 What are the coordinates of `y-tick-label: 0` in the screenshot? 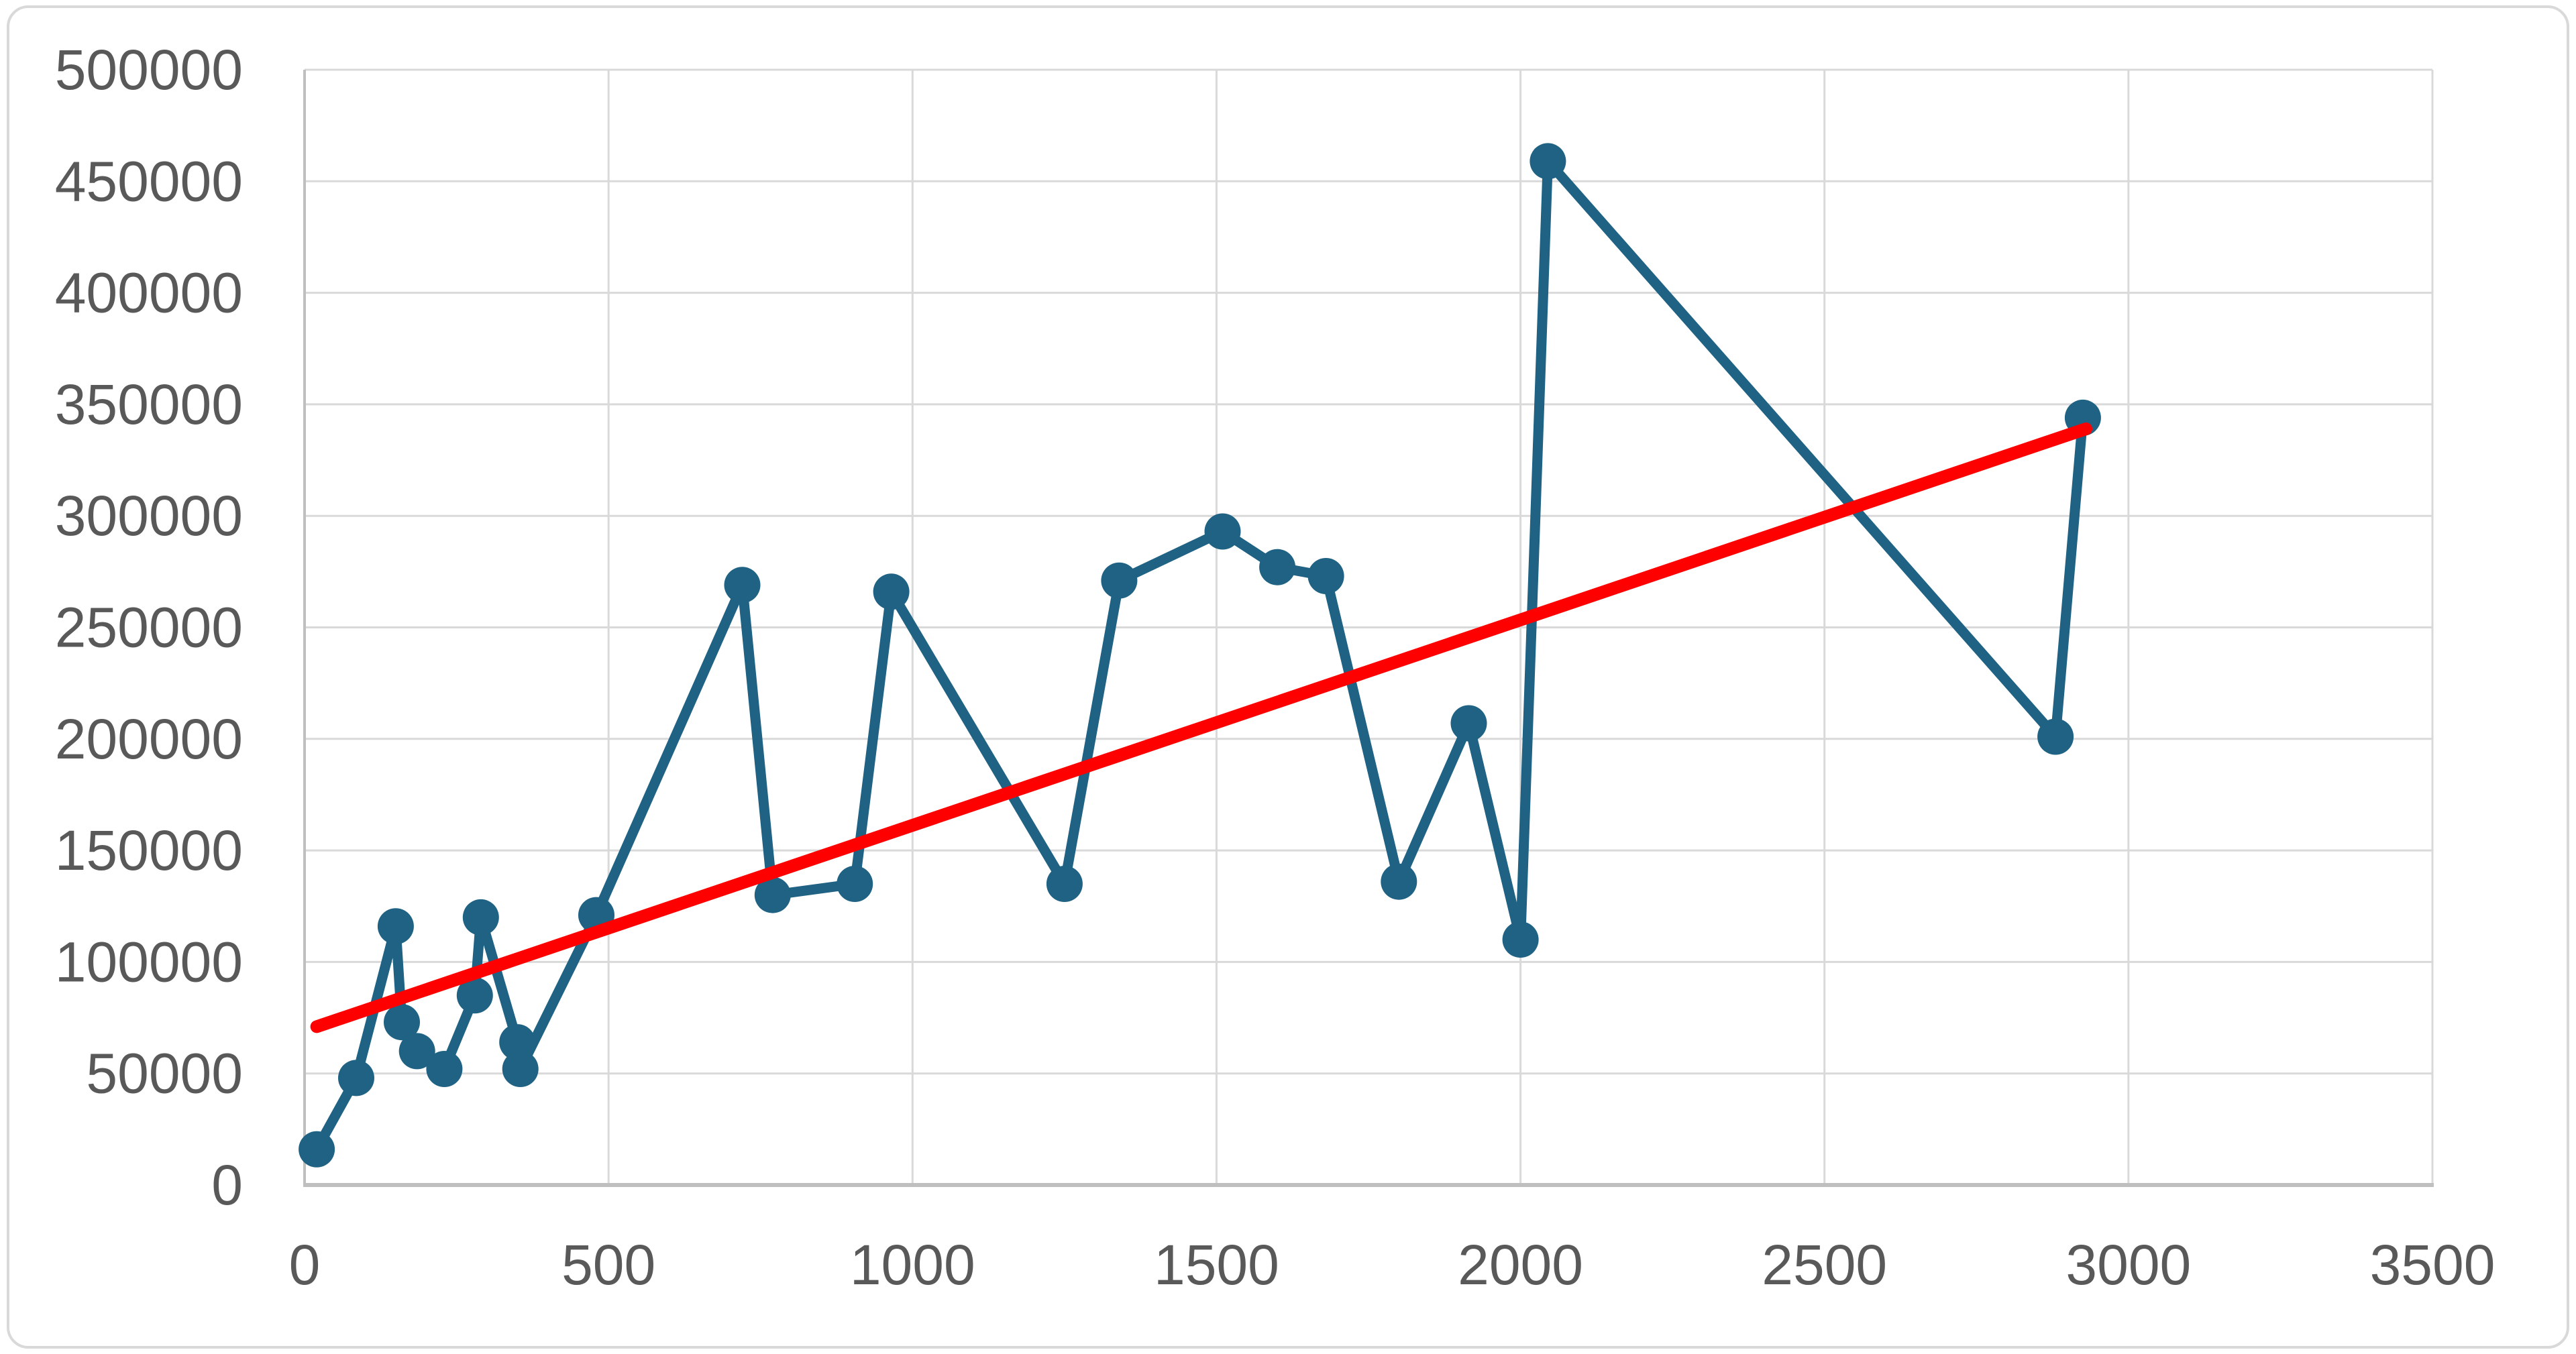 It's located at (227, 1185).